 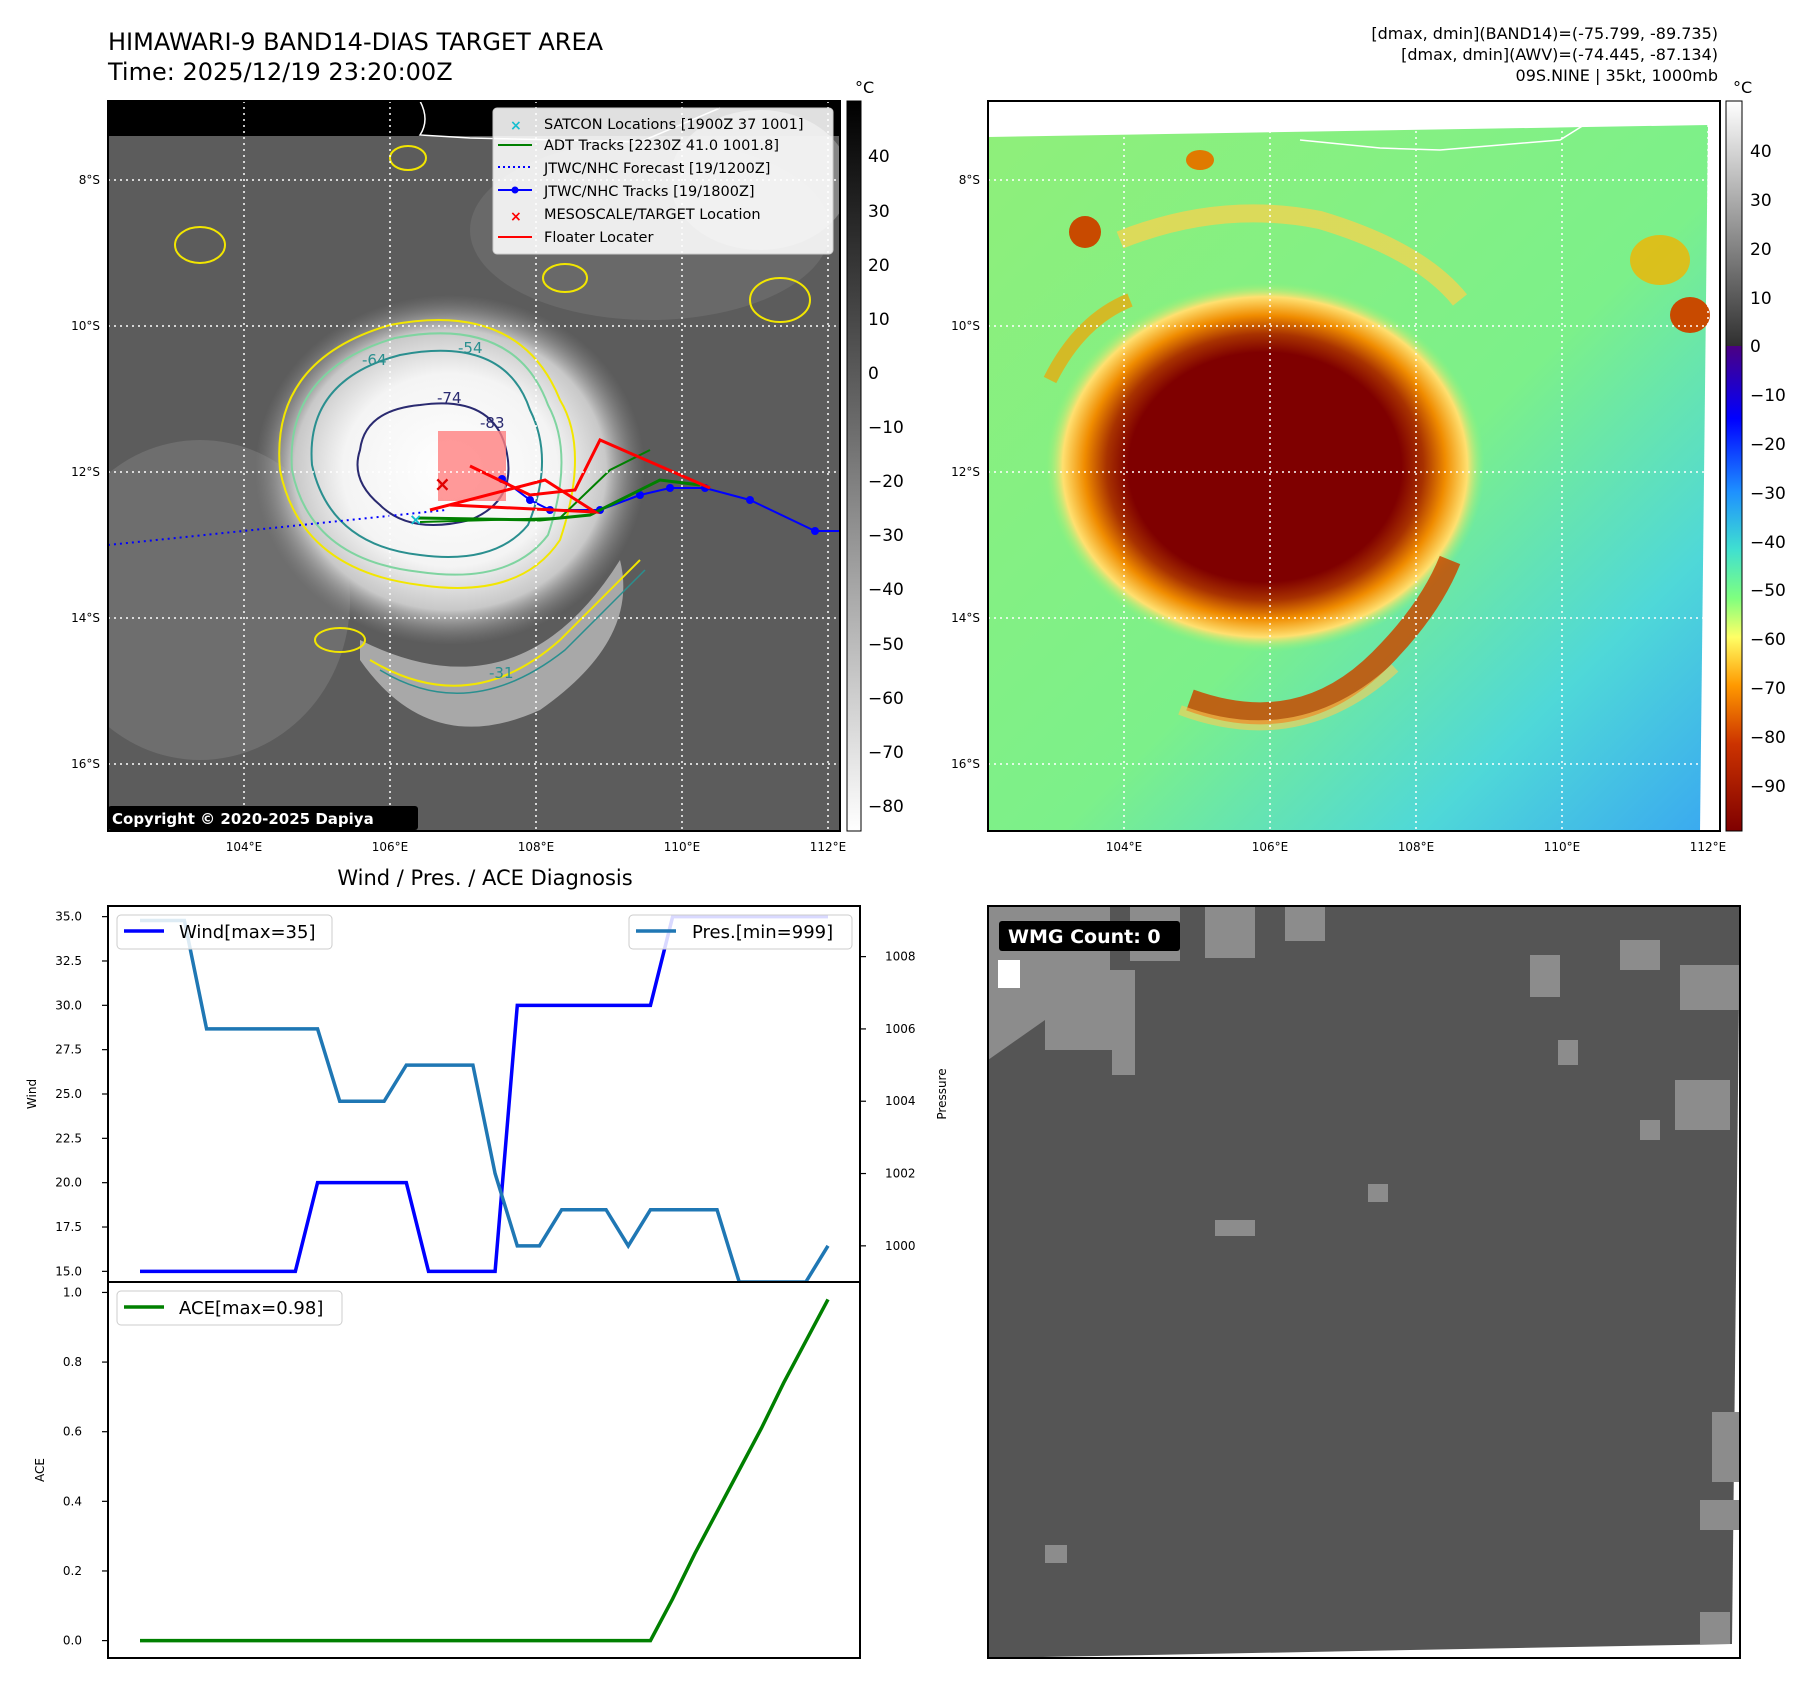 I want to click on ace-axis-label: ACE, so click(x=40, y=1470).